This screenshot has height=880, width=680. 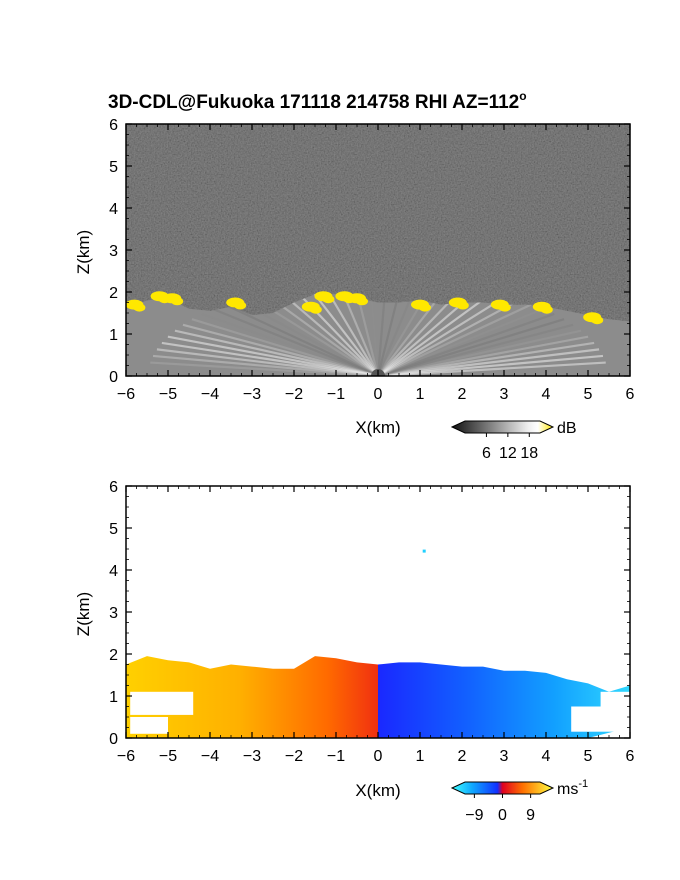 I want to click on x-tick-label: 0, so click(x=378, y=394).